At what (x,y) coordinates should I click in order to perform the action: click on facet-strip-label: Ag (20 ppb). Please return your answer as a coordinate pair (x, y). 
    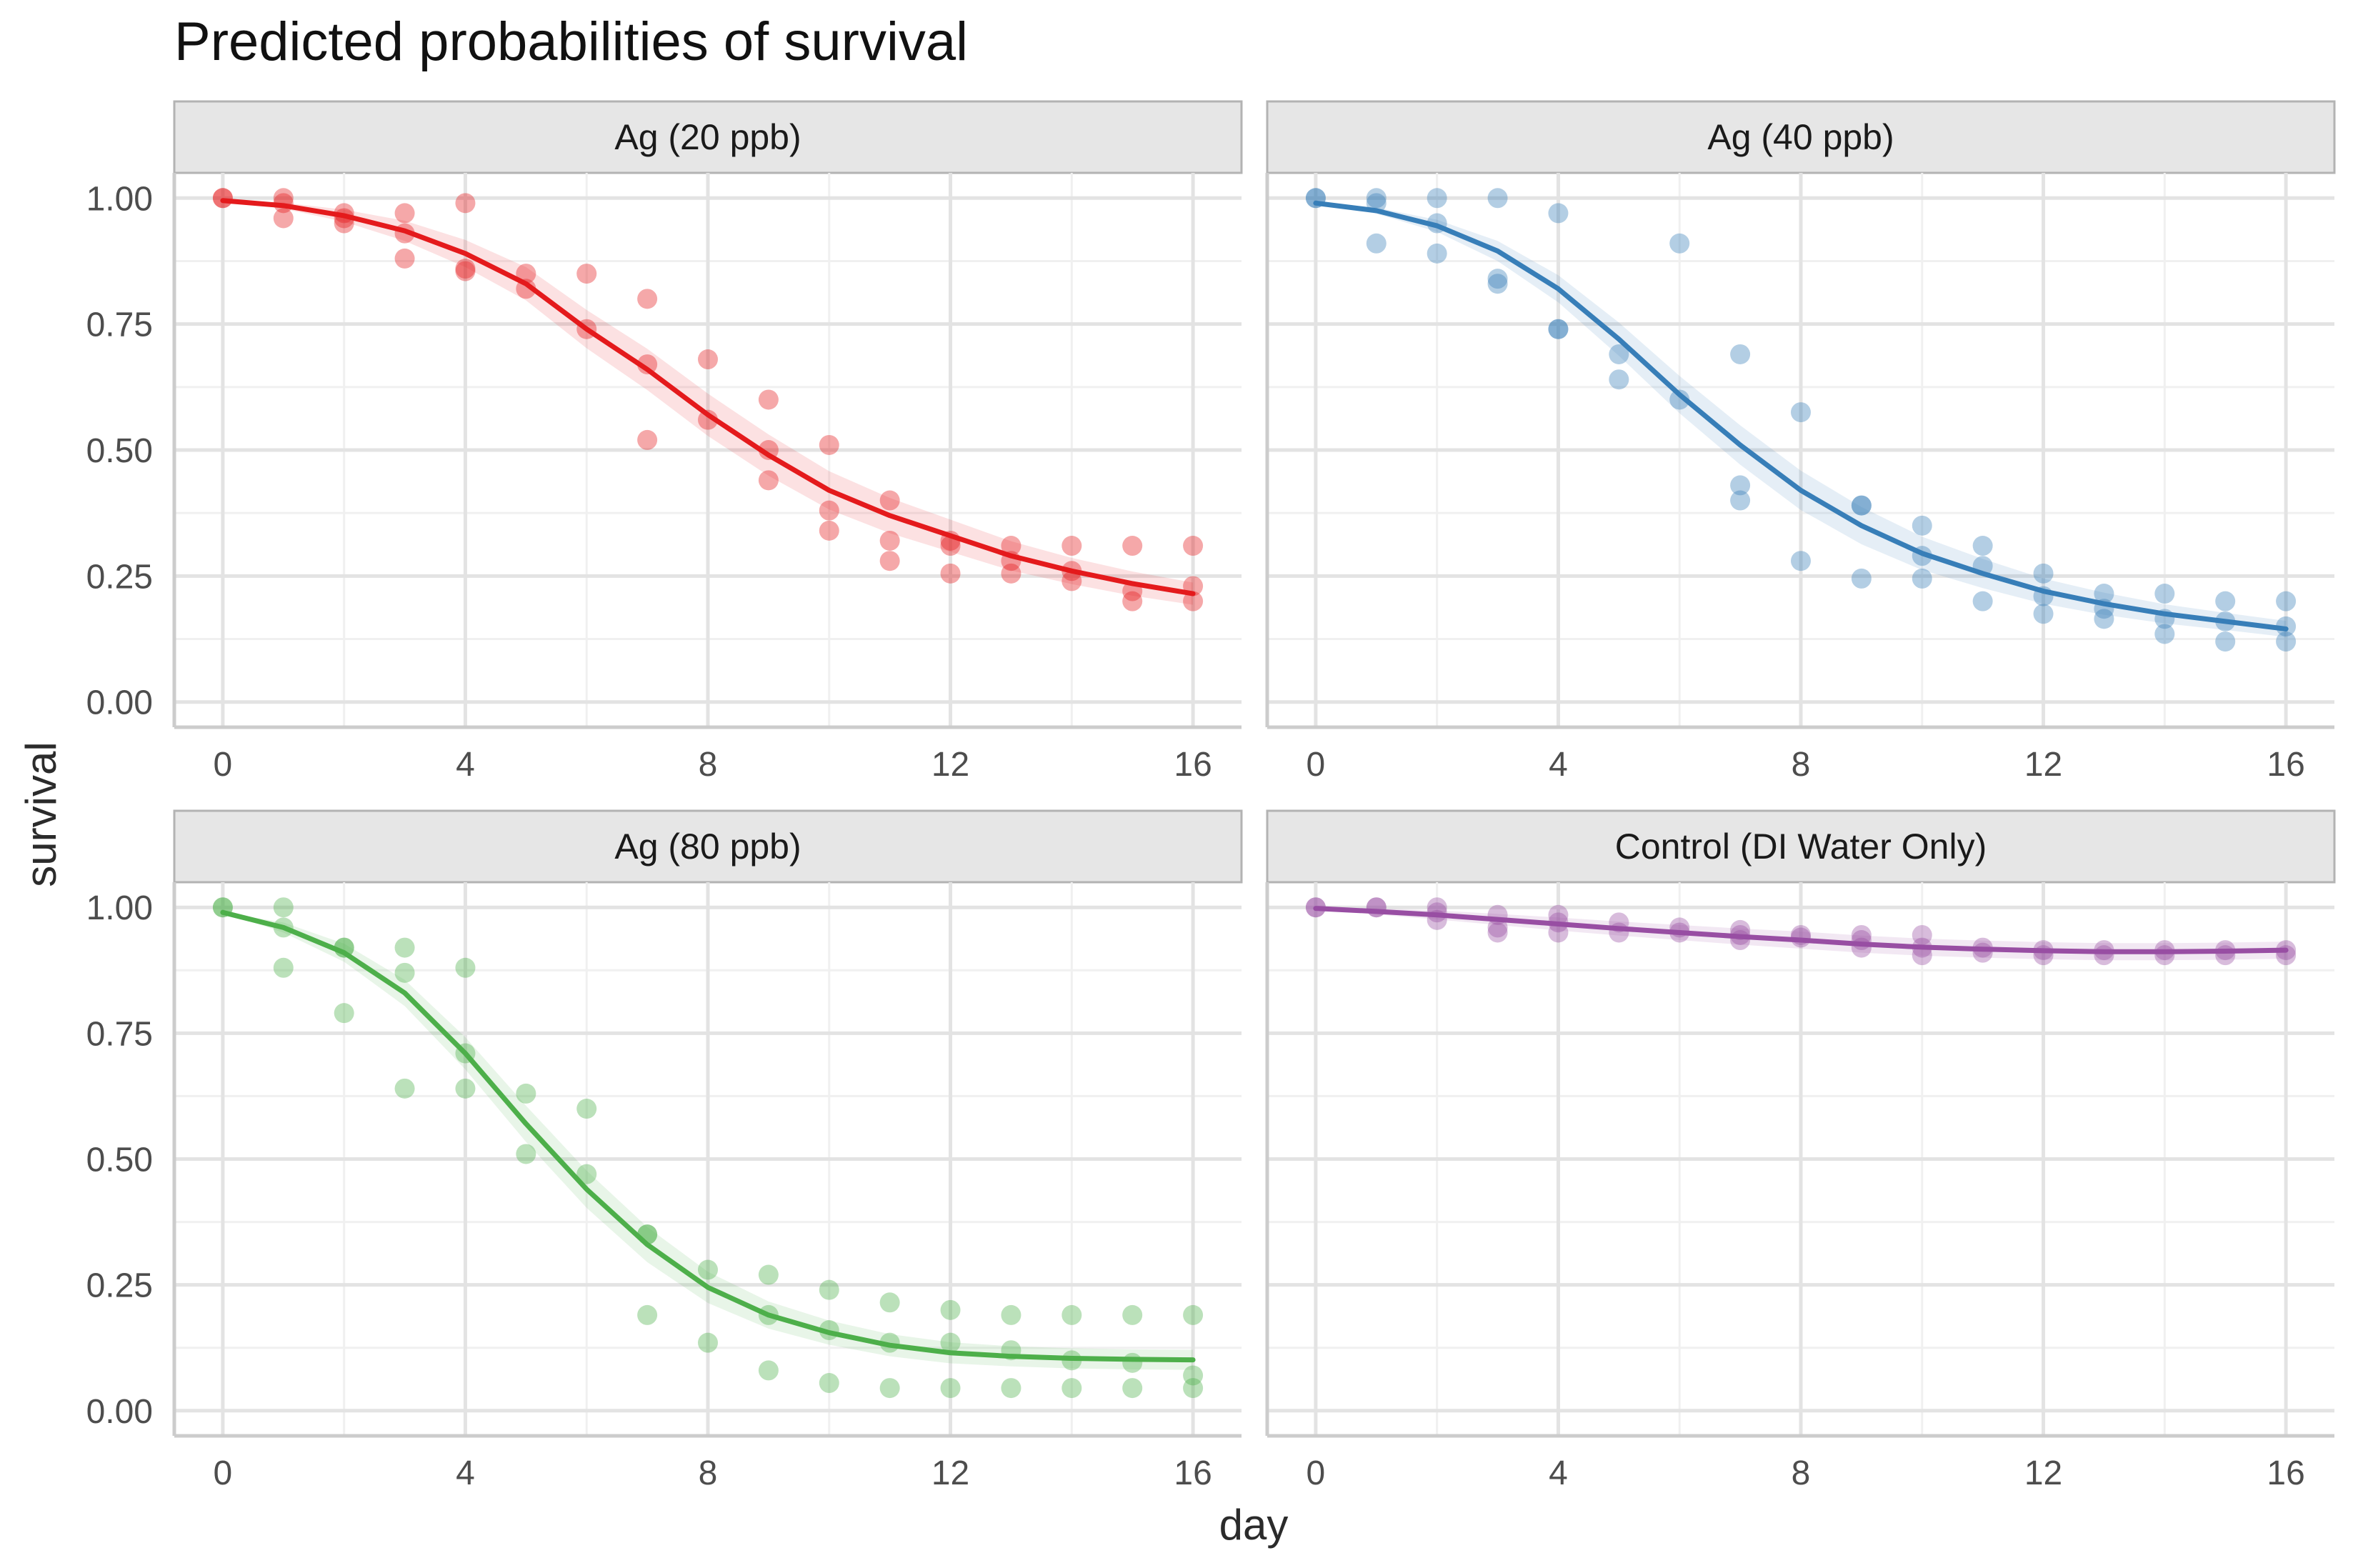
    Looking at the image, I should click on (707, 137).